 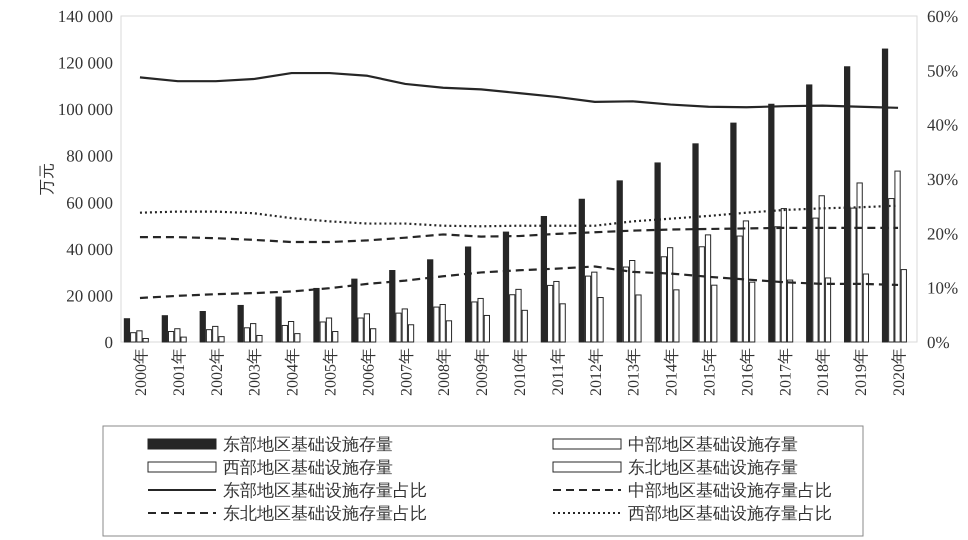 What do you see at coordinates (255, 372) in the screenshot?
I see `x-tick-label: 2003年` at bounding box center [255, 372].